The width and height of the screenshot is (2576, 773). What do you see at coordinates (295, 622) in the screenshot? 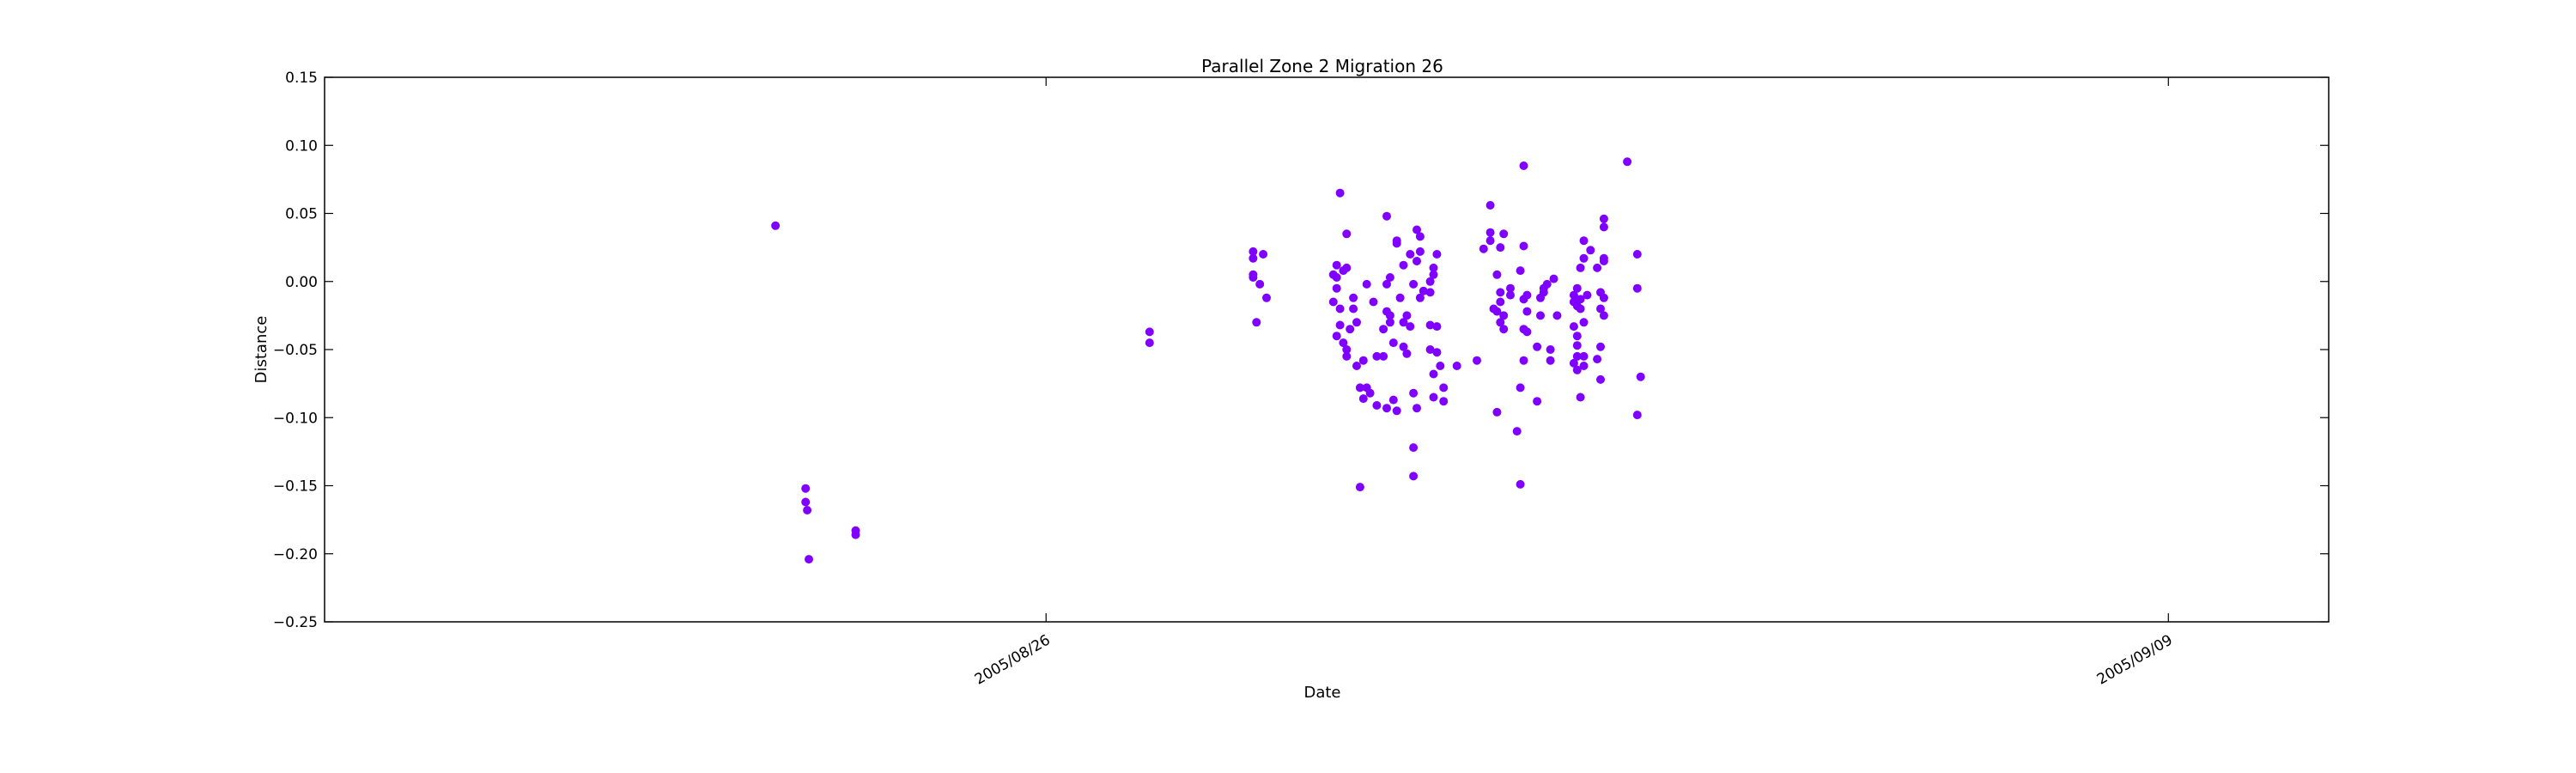
I see `y-tick-label: −0.25` at bounding box center [295, 622].